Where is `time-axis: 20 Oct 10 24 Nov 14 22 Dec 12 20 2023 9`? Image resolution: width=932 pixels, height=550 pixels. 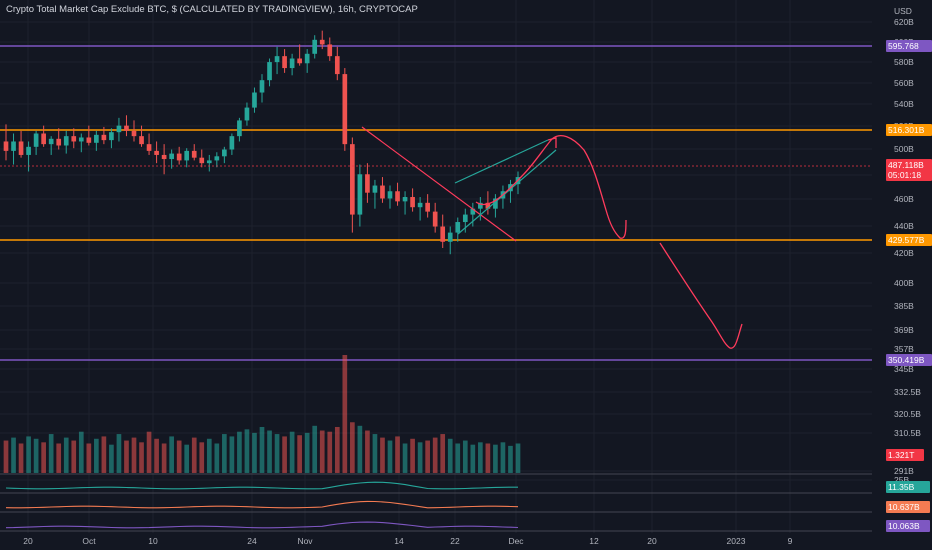 time-axis: 20 Oct 10 24 Nov 14 22 Dec 12 20 2023 9 is located at coordinates (466, 541).